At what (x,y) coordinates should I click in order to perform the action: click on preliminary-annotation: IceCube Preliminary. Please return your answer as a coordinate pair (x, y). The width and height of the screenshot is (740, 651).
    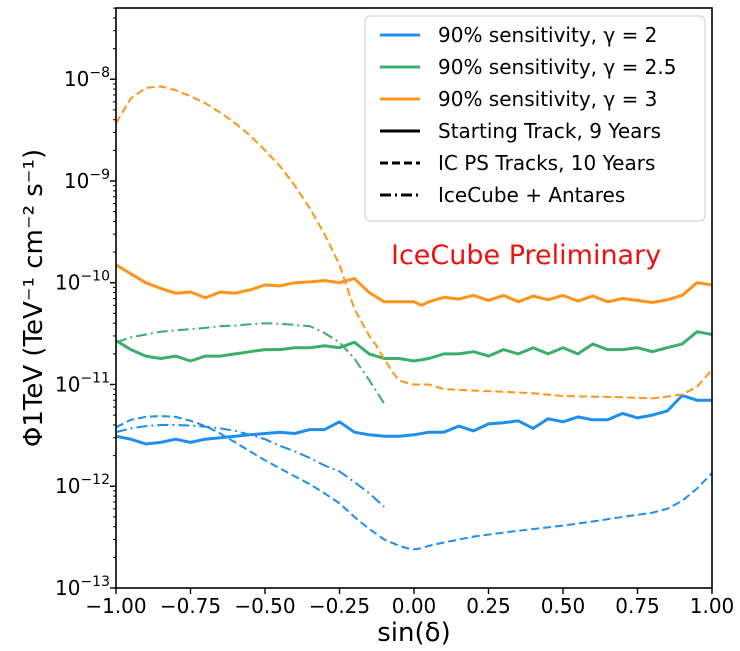
    Looking at the image, I should click on (526, 255).